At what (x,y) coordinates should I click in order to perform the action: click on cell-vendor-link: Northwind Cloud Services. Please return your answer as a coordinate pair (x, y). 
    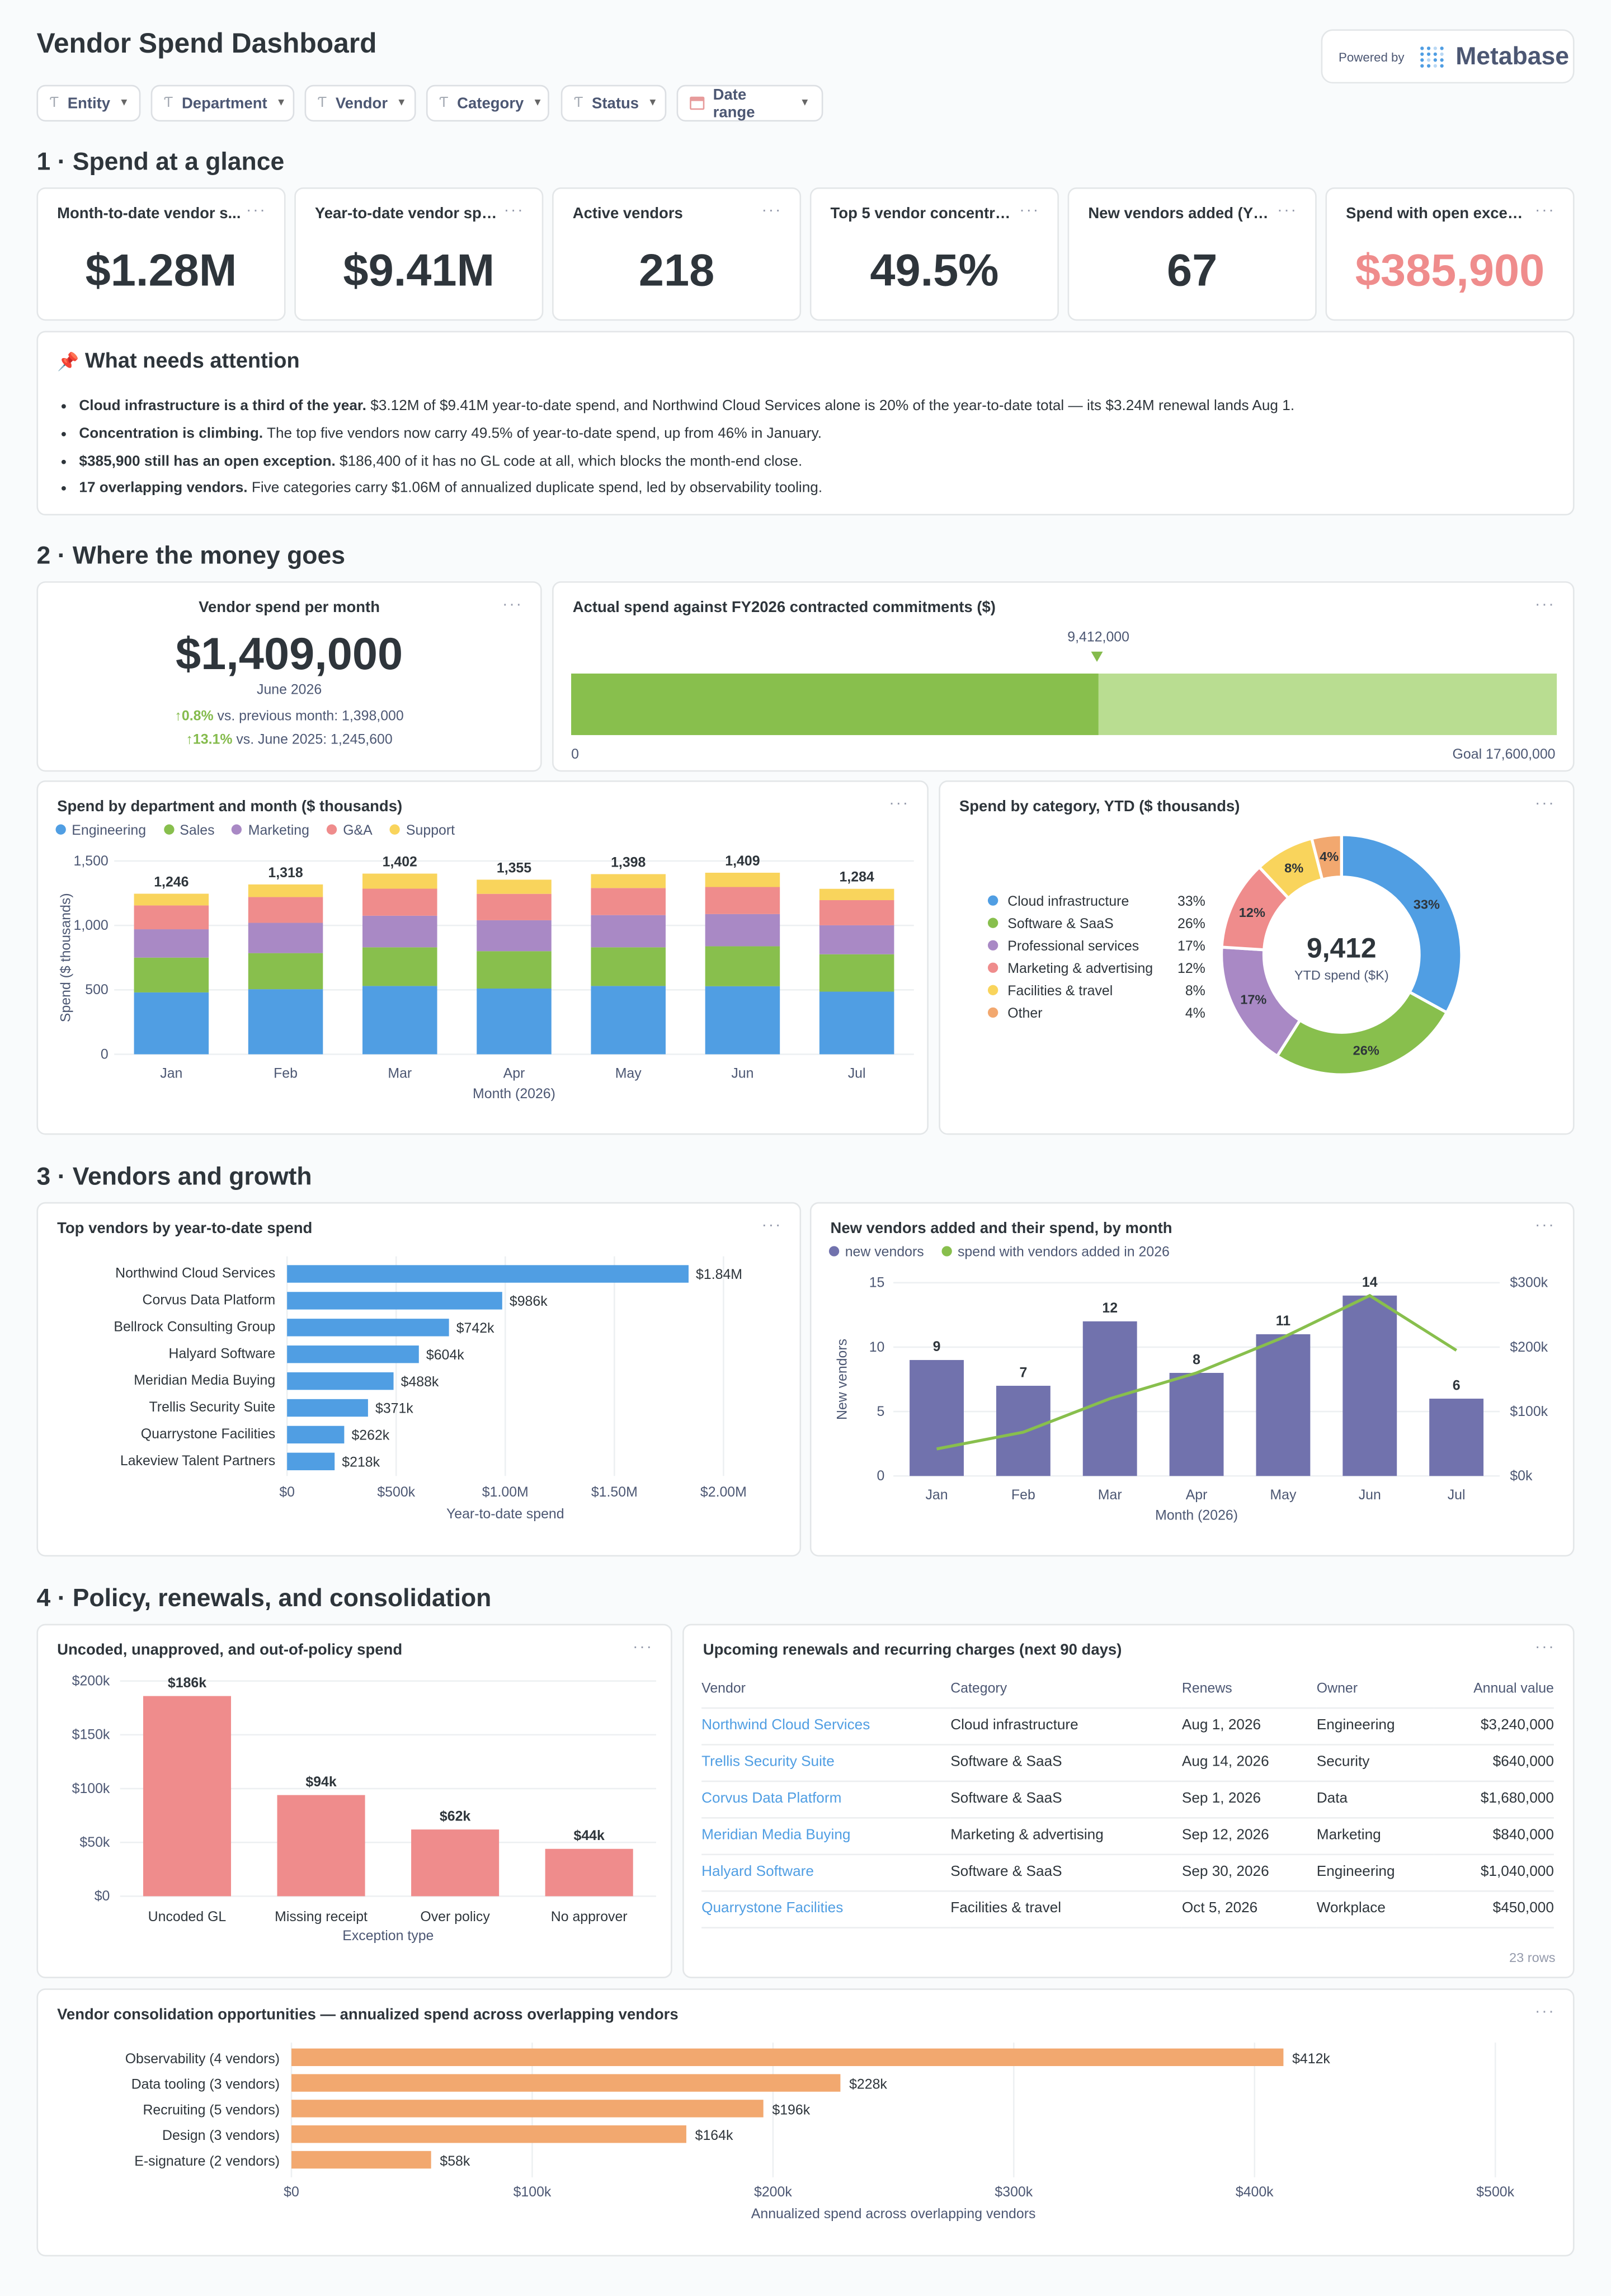
    Looking at the image, I should click on (826, 1726).